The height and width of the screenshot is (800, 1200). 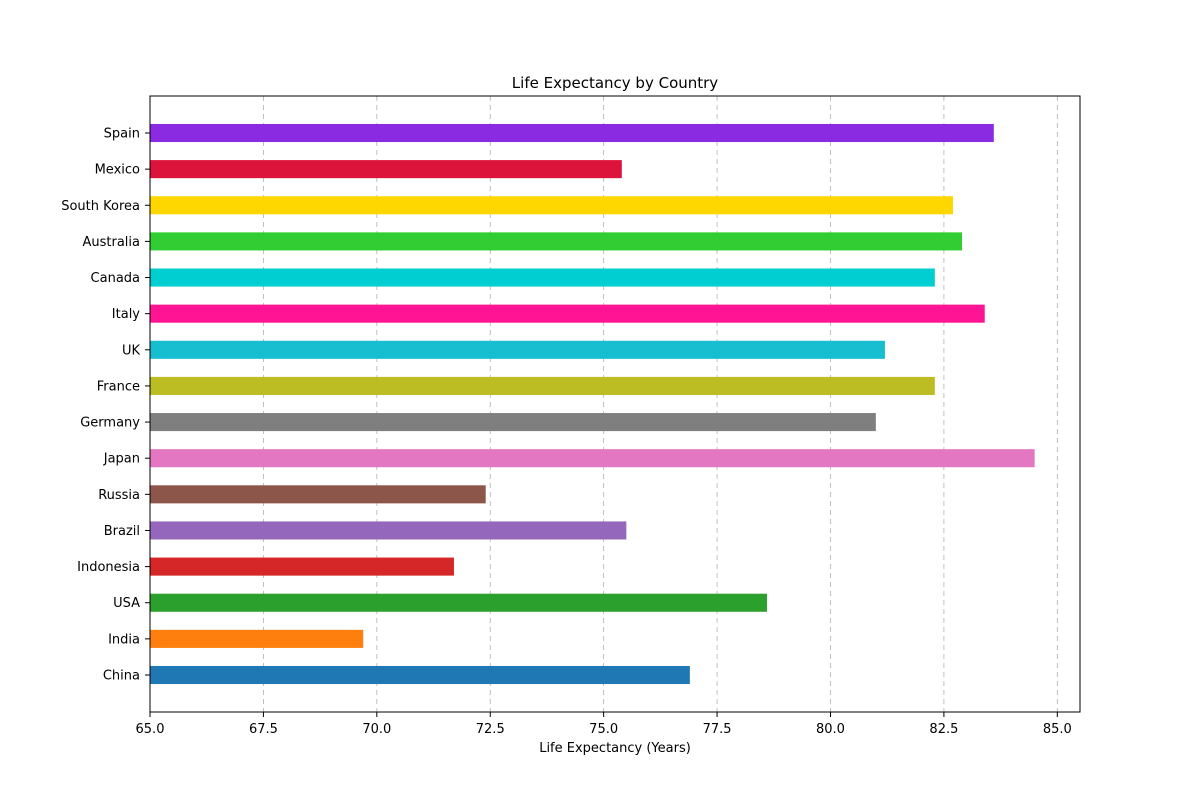 What do you see at coordinates (388, 530) in the screenshot?
I see `bar-brazil` at bounding box center [388, 530].